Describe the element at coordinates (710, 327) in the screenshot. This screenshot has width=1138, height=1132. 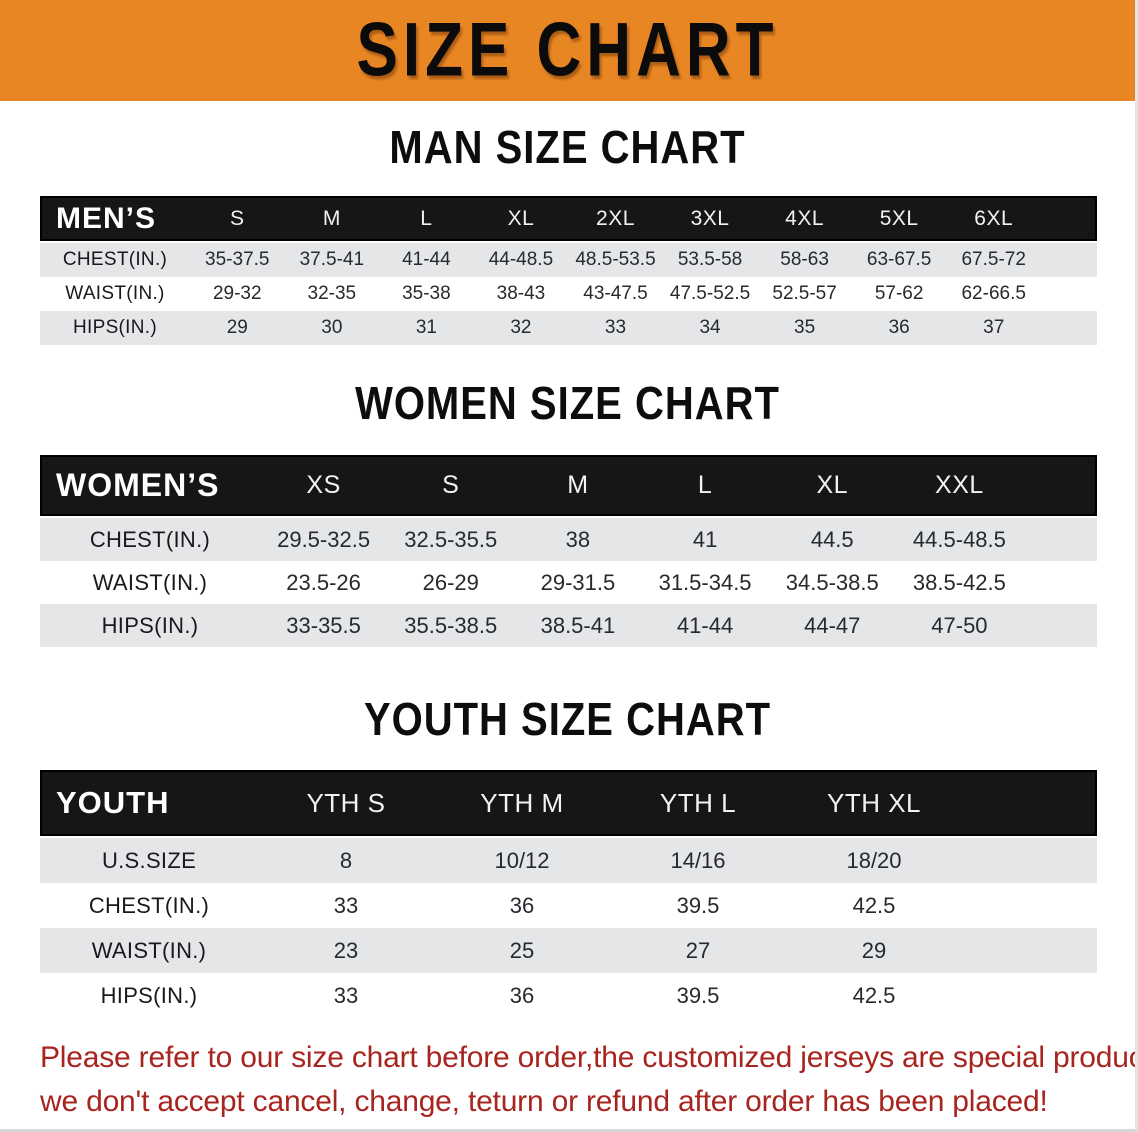
I see `table-cell: 34` at that location.